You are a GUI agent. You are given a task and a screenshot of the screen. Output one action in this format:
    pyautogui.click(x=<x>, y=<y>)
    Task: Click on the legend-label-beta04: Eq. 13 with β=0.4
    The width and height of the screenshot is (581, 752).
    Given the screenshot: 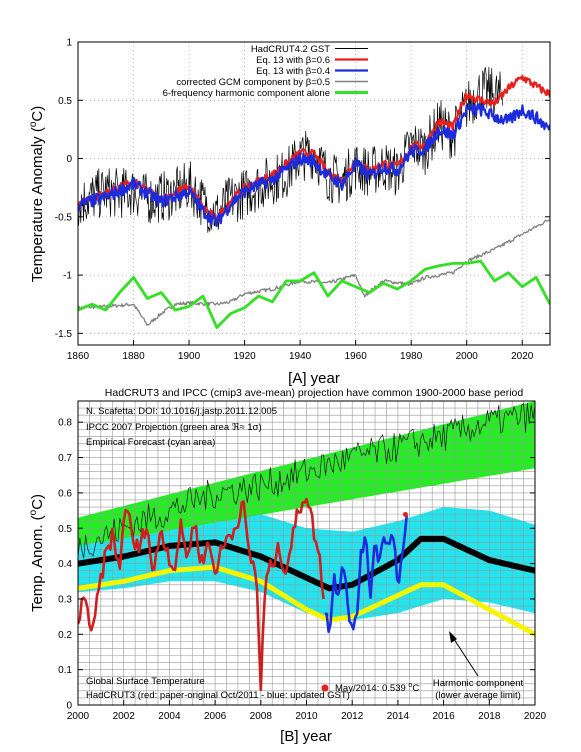 What is the action you would take?
    pyautogui.click(x=293, y=71)
    